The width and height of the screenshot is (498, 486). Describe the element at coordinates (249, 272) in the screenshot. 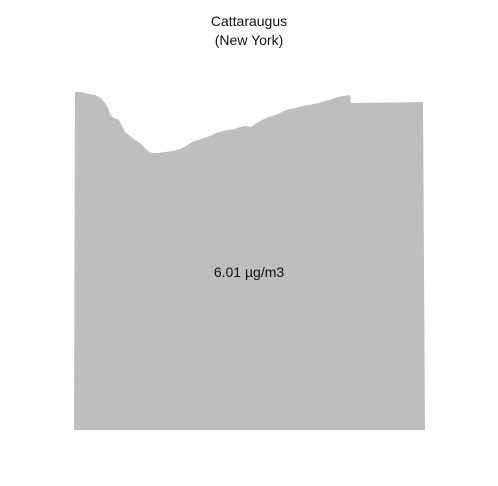

I see `county-value-label: 6.01 µg/m3` at that location.